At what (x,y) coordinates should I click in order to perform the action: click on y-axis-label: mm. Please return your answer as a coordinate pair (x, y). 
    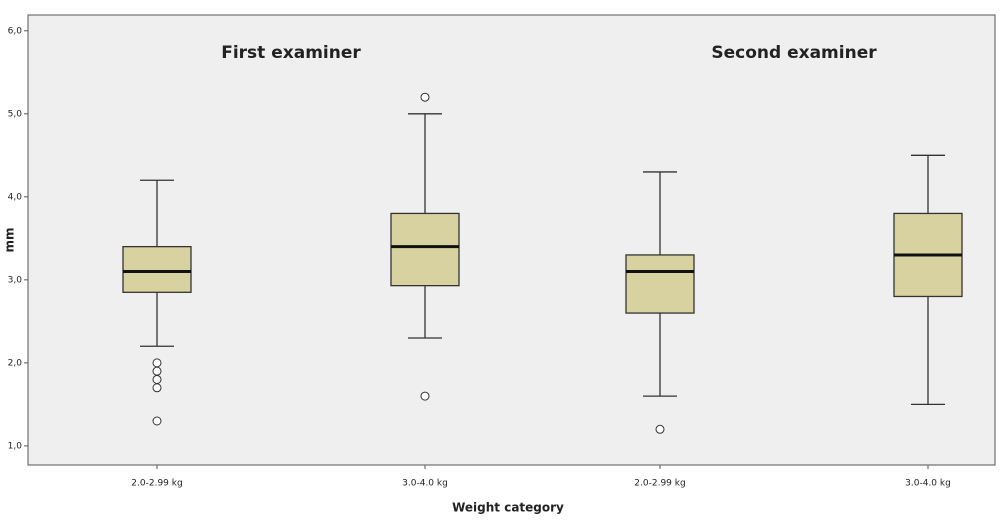
    Looking at the image, I should click on (10, 239).